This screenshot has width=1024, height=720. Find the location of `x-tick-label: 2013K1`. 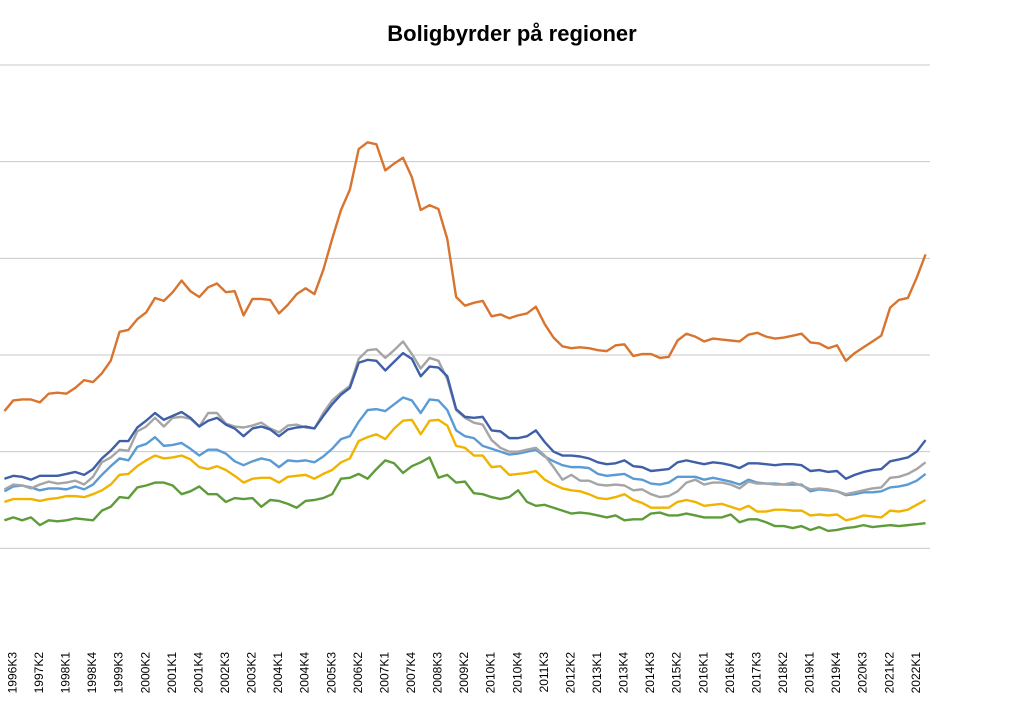

x-tick-label: 2013K1 is located at coordinates (597, 673).